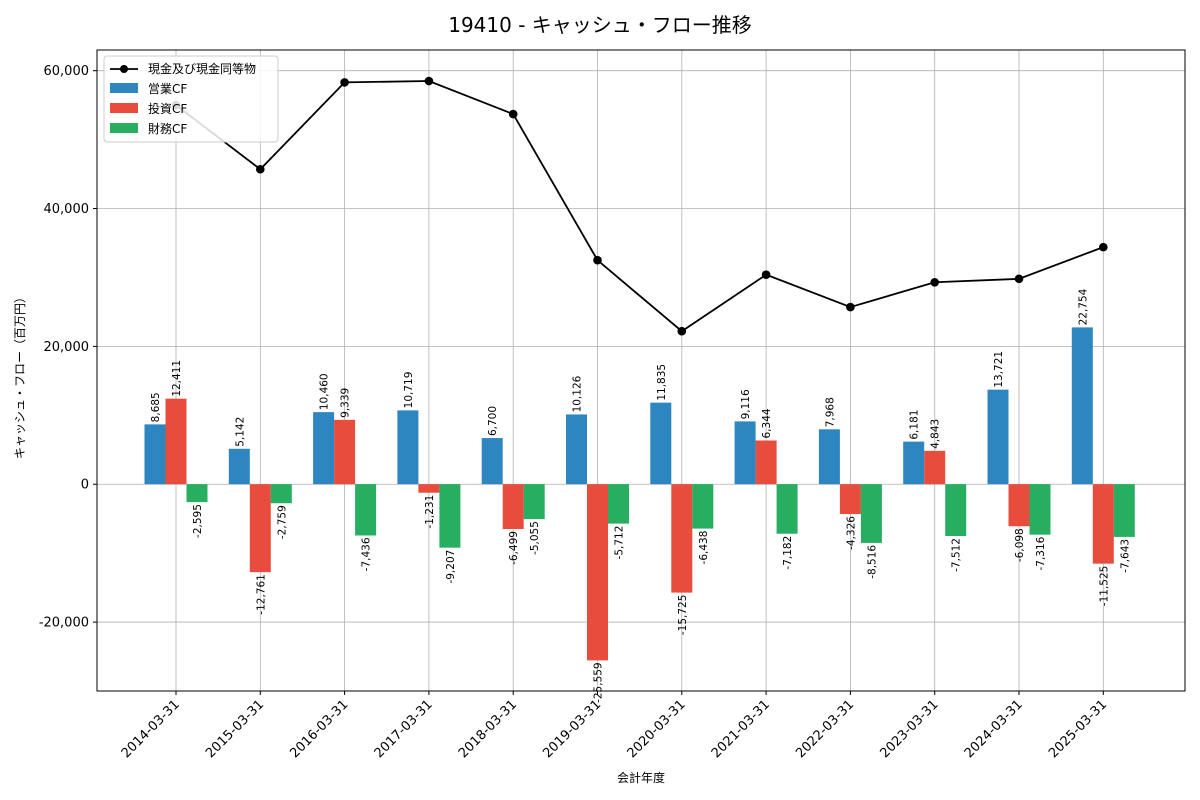  I want to click on bar-value-label: -12,761, so click(261, 594).